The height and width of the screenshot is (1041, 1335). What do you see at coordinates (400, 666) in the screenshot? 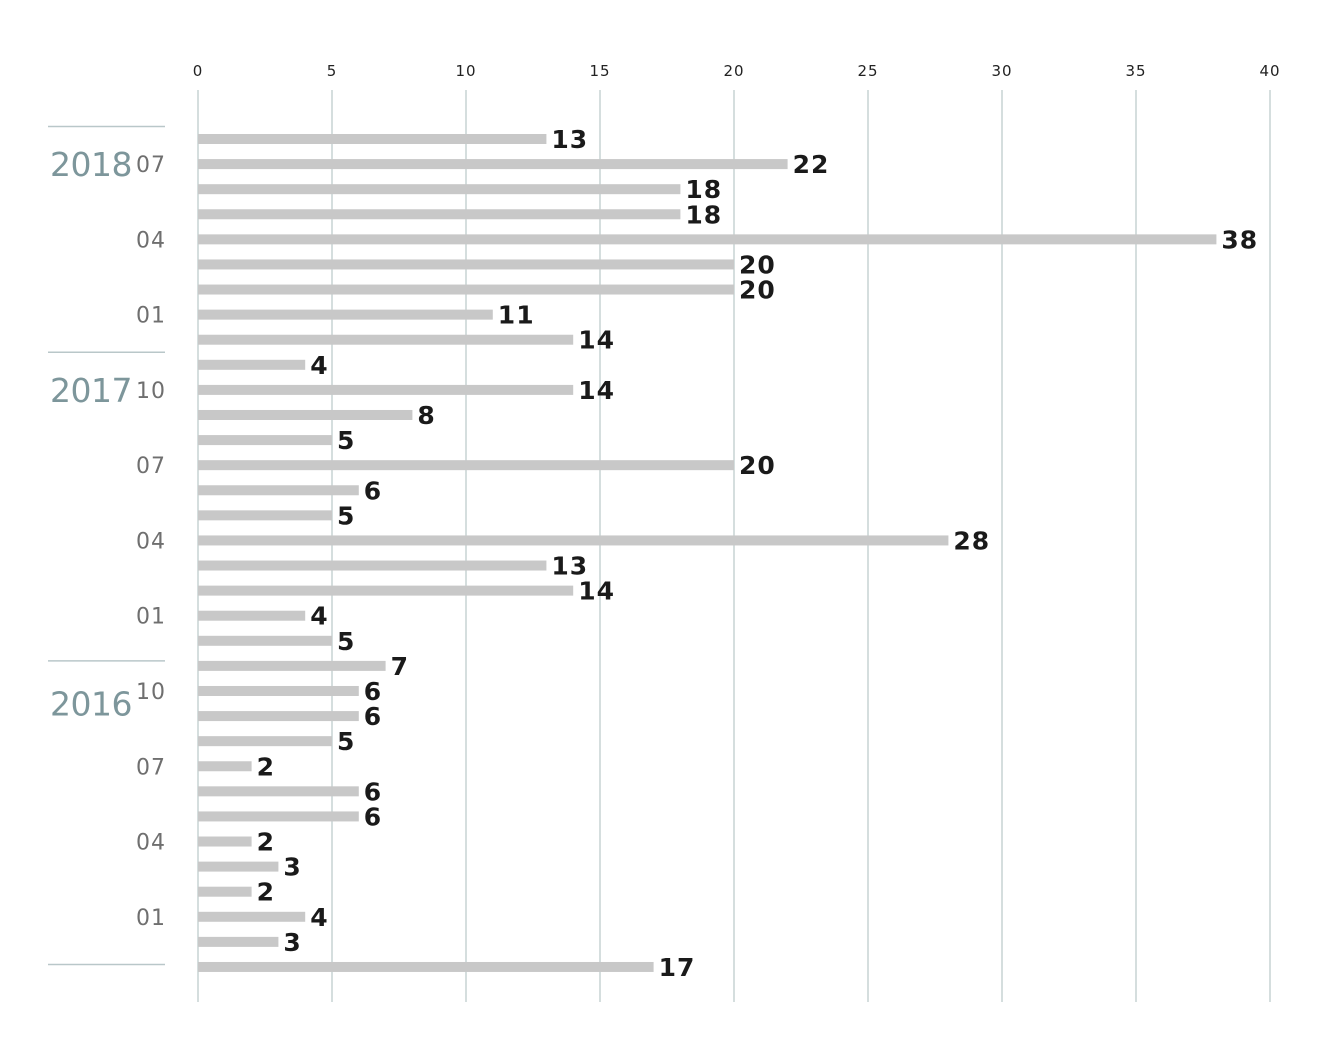
I see `bar-value-label: 7` at bounding box center [400, 666].